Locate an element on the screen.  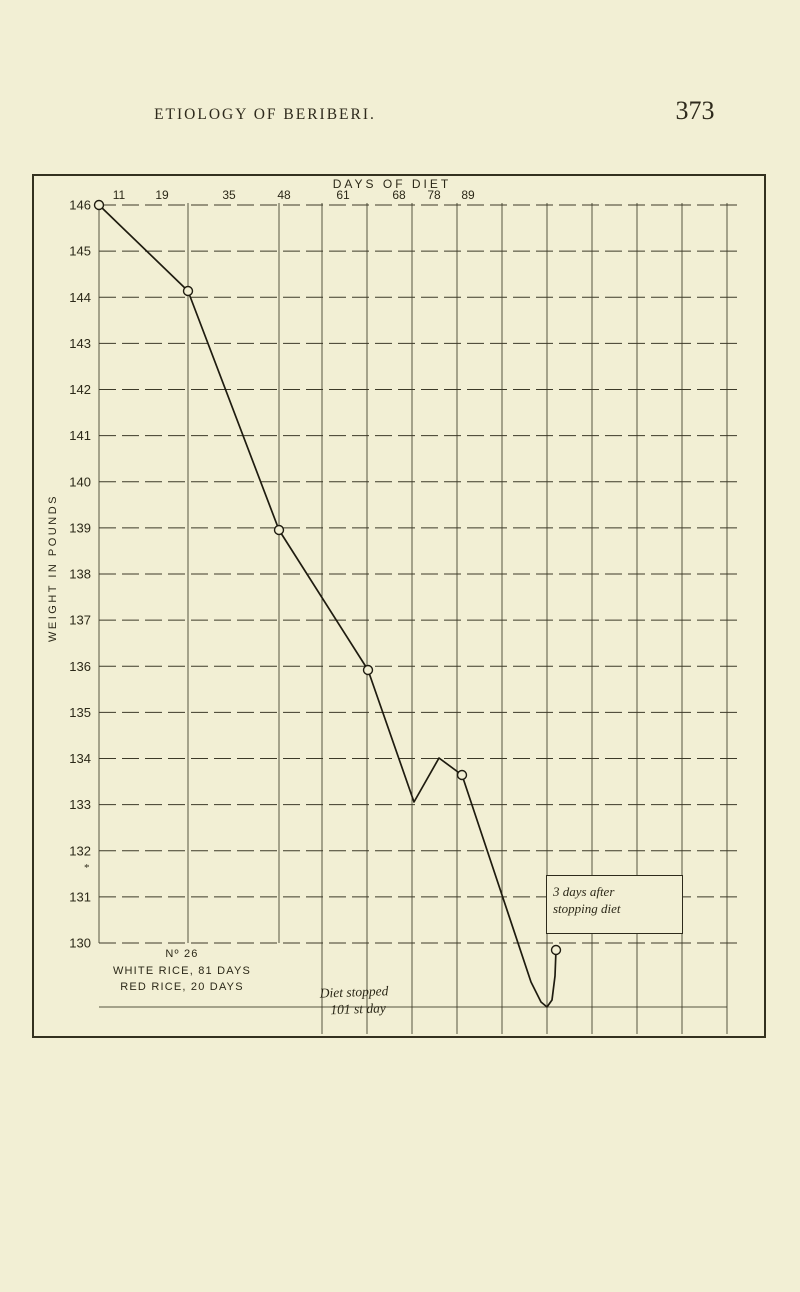
y-tick-label: 140 is located at coordinates (80, 481).